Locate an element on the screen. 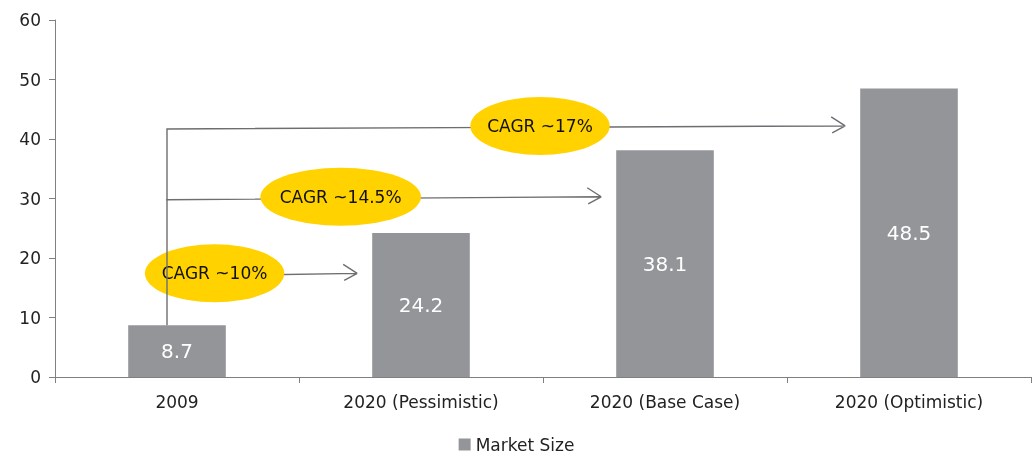  x-tick-label: 2009 is located at coordinates (177, 401).